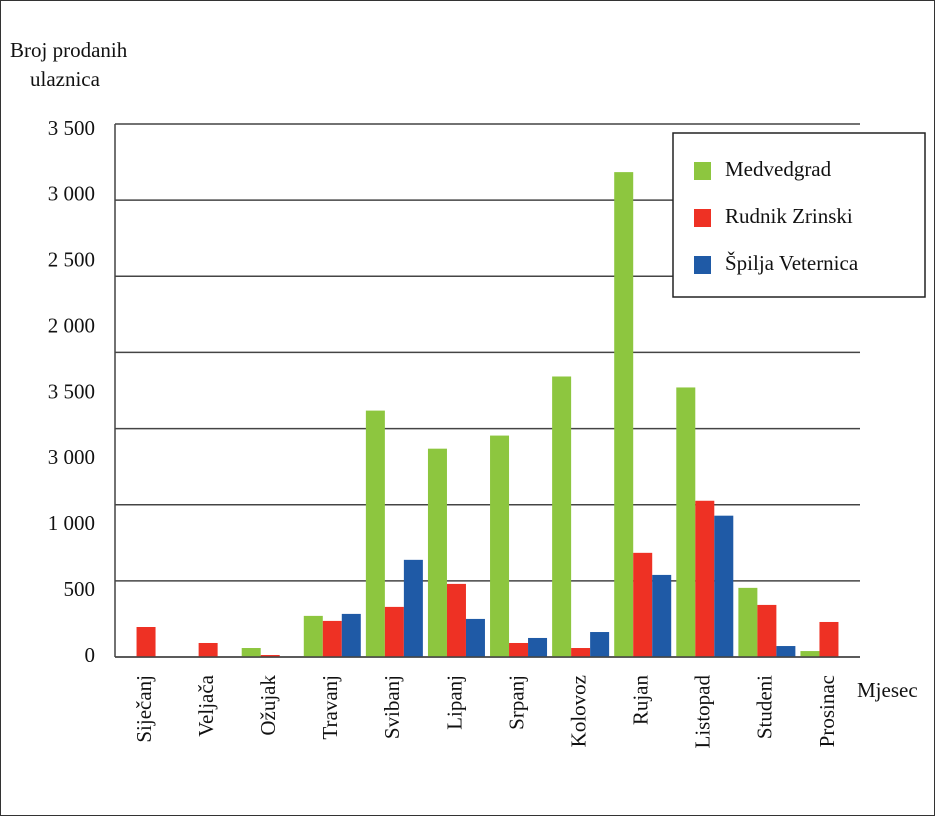 This screenshot has height=821, width=935. What do you see at coordinates (330, 707) in the screenshot?
I see `x-tick-label: Travanj` at bounding box center [330, 707].